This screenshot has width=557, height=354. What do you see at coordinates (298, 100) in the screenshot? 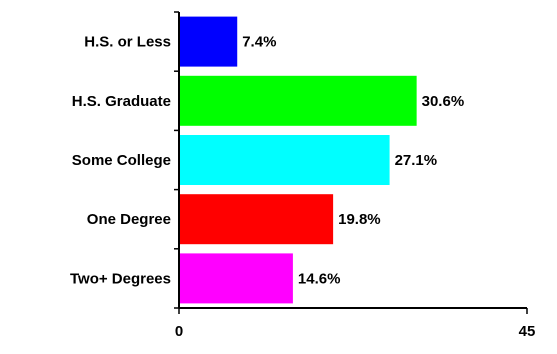
I see `bar-h-s-graduate` at bounding box center [298, 100].